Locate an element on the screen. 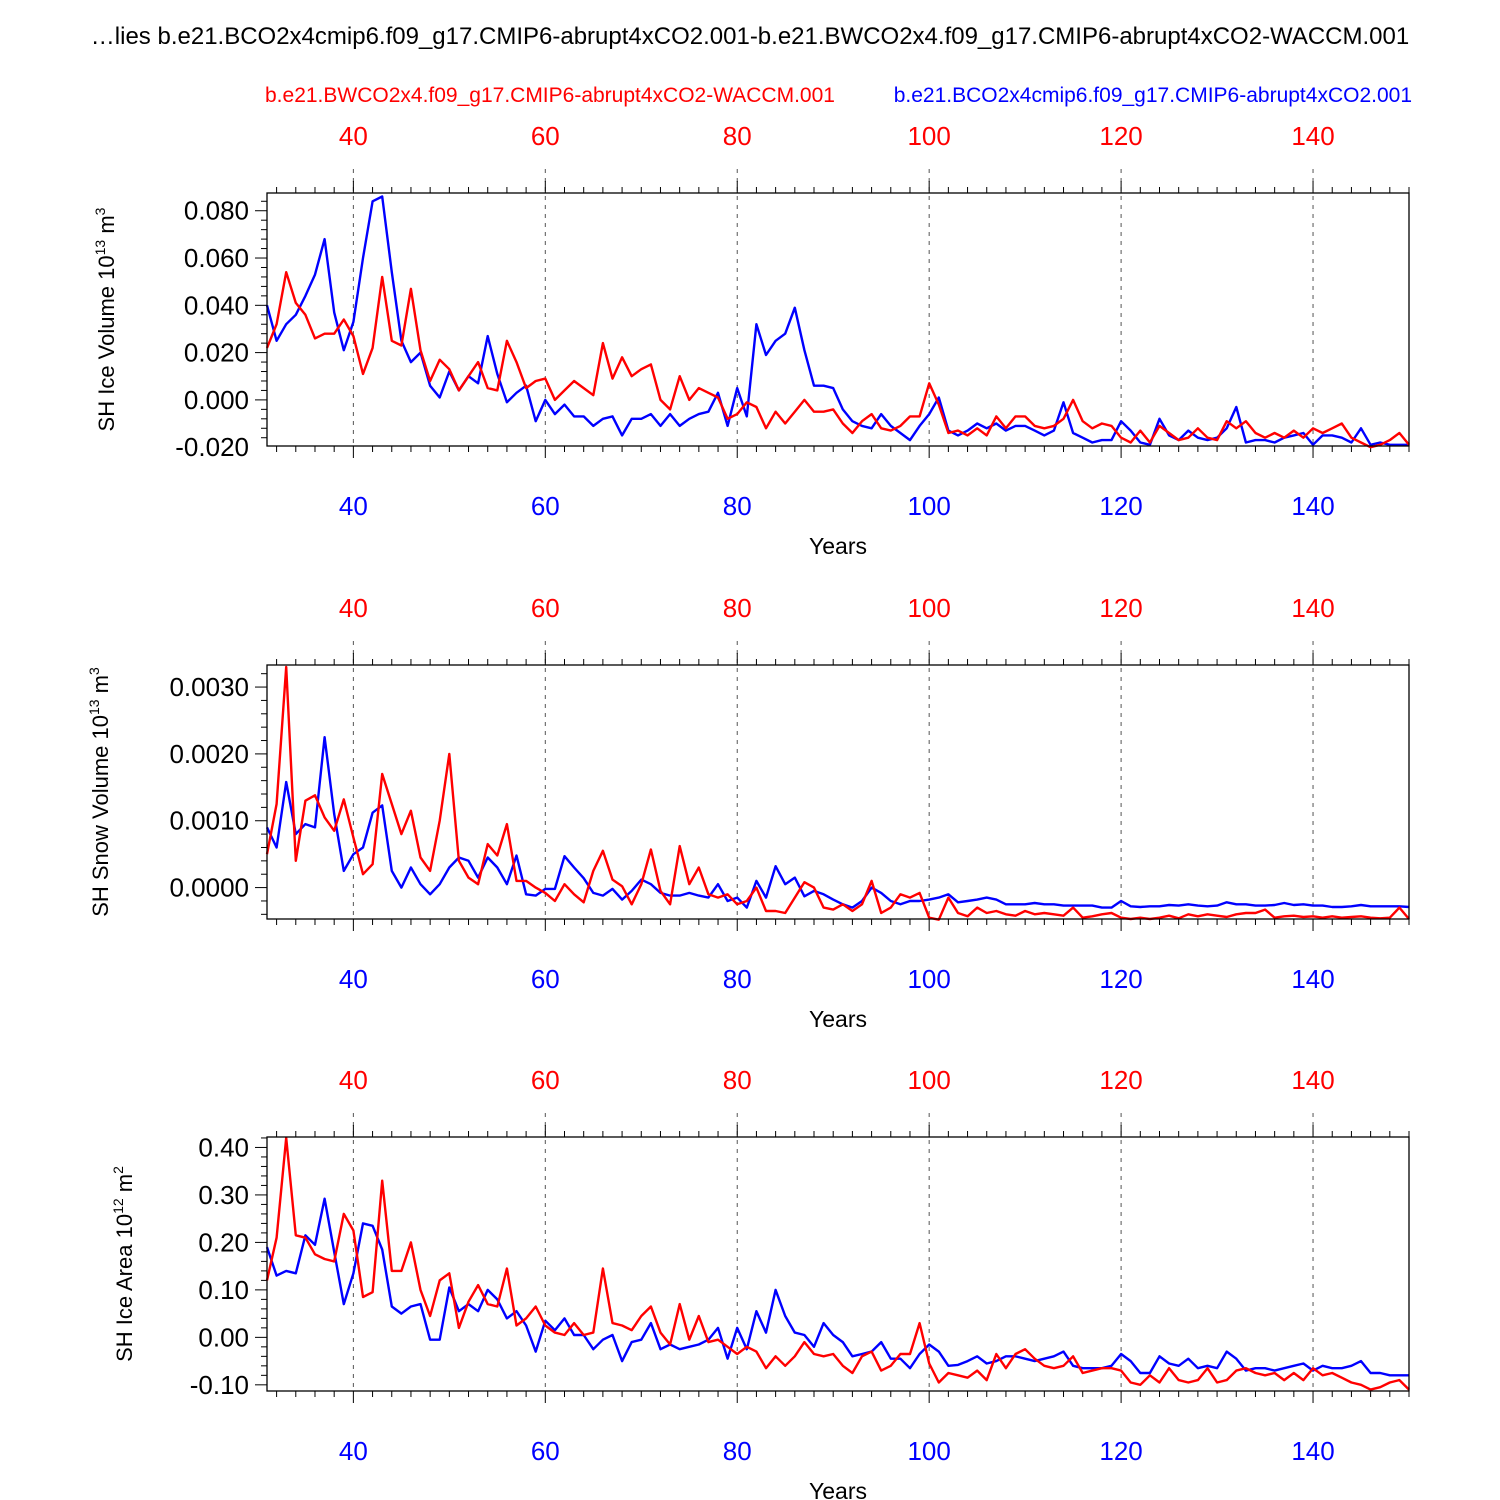  y-tick-label: 0.0020 is located at coordinates (209, 754).